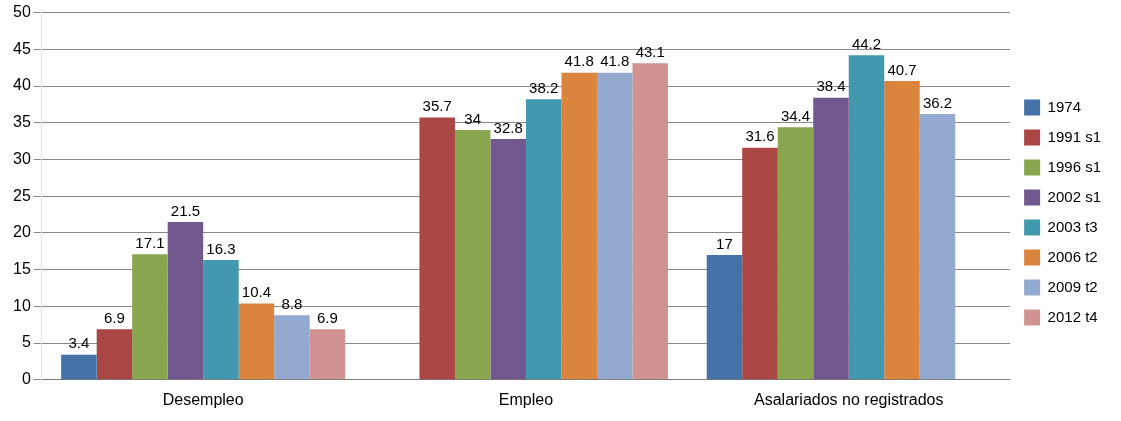 The height and width of the screenshot is (421, 1121). Describe the element at coordinates (1064, 106) in the screenshot. I see `legend-label: 1974` at that location.